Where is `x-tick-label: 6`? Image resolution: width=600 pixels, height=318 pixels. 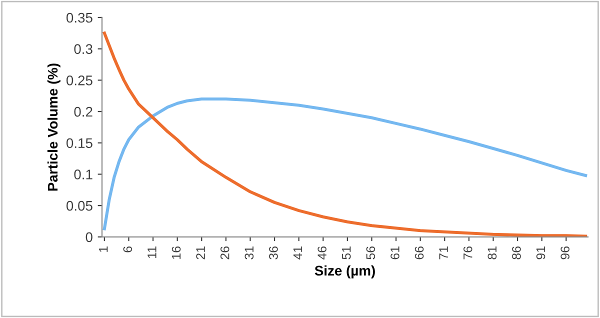 x-tick-label: 6 is located at coordinates (127, 249).